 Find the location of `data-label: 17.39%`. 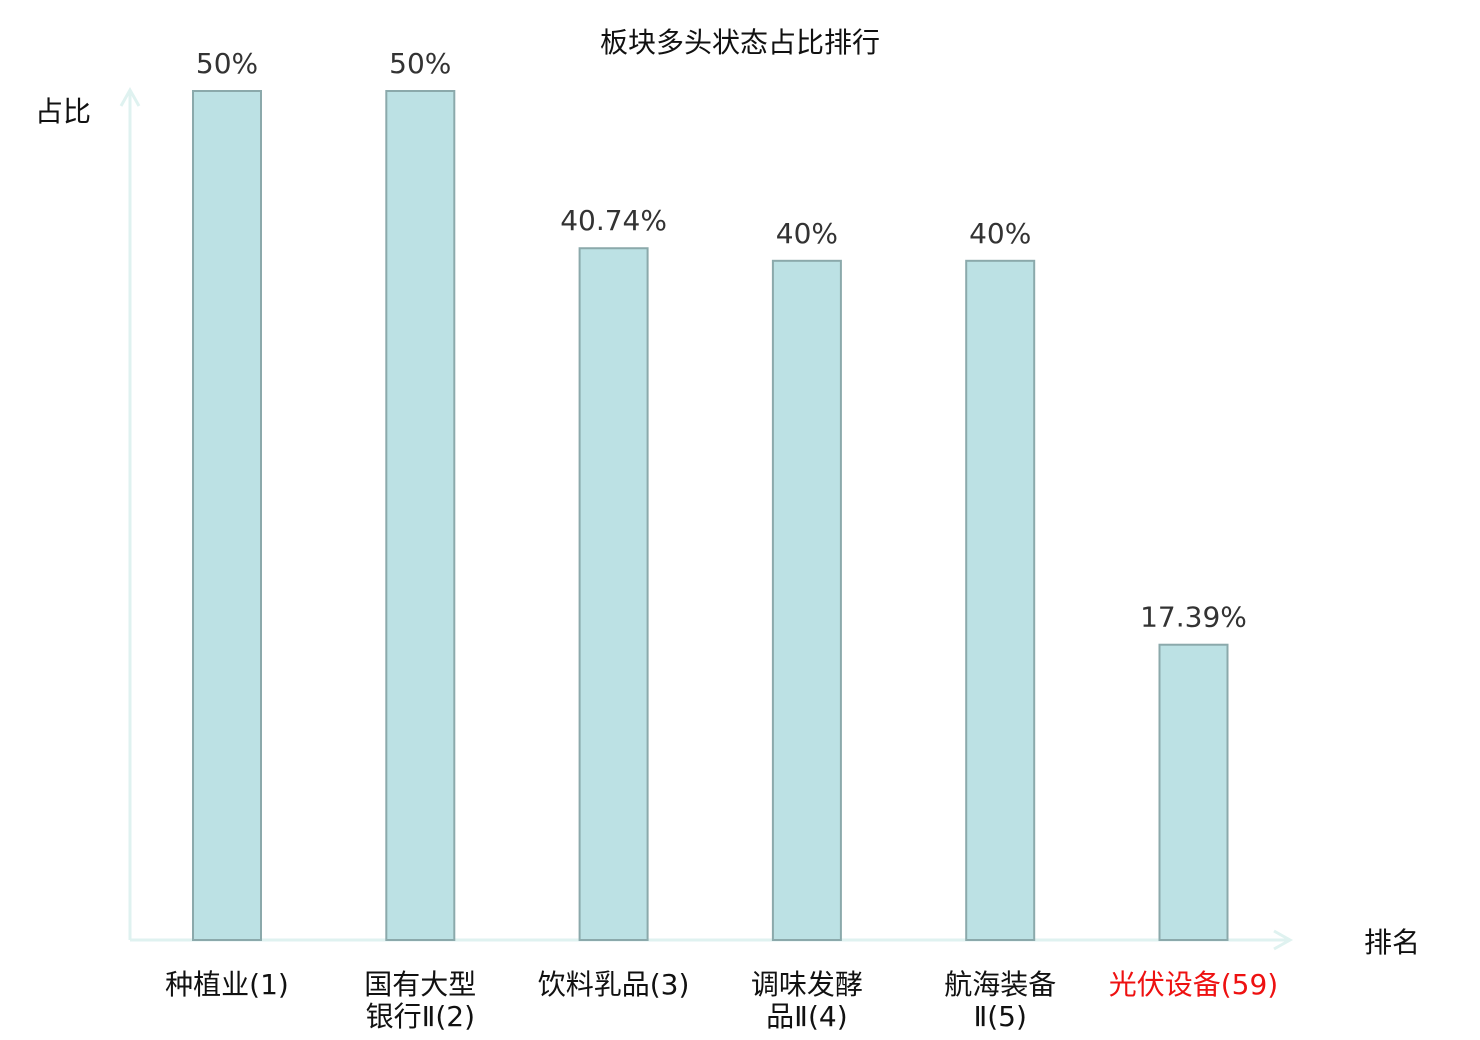

data-label: 17.39% is located at coordinates (1193, 617).